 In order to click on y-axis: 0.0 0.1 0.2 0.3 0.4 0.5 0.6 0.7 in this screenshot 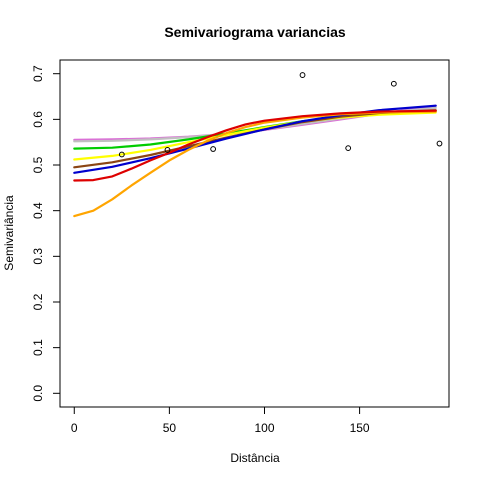, I will do `click(46, 233)`.